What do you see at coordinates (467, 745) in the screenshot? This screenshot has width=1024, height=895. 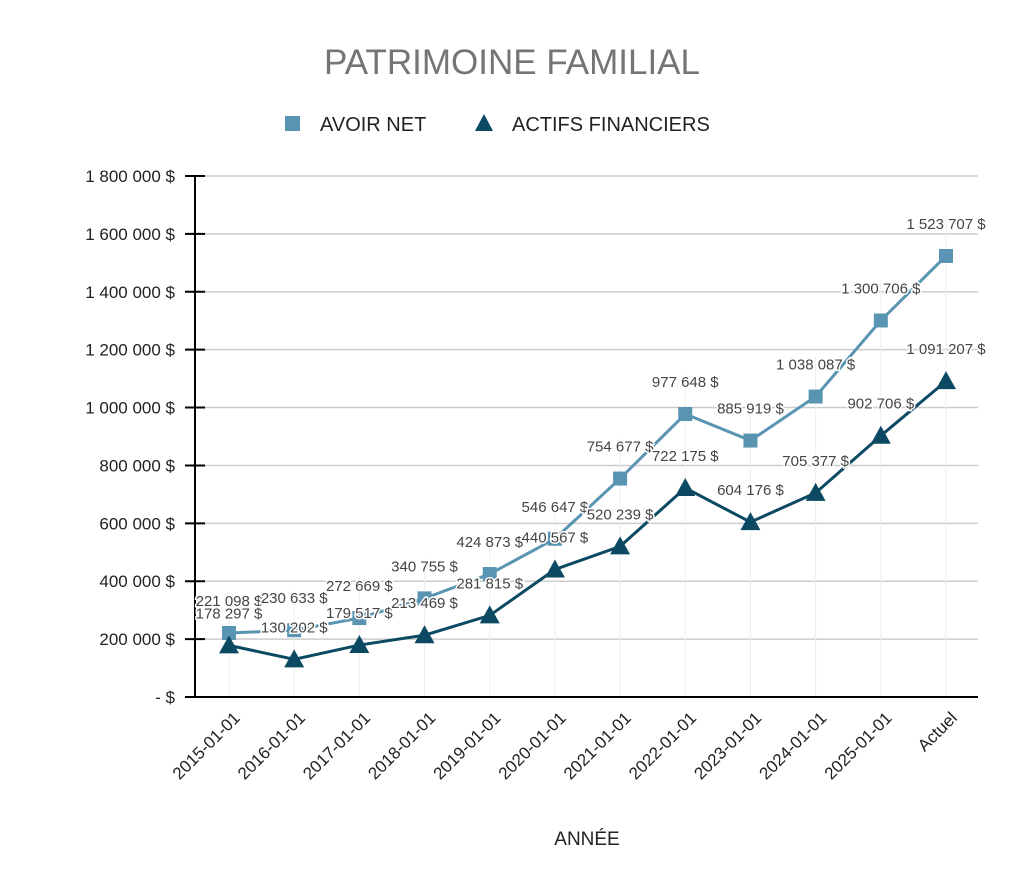 I see `x-tick-label: 2019-01-01` at bounding box center [467, 745].